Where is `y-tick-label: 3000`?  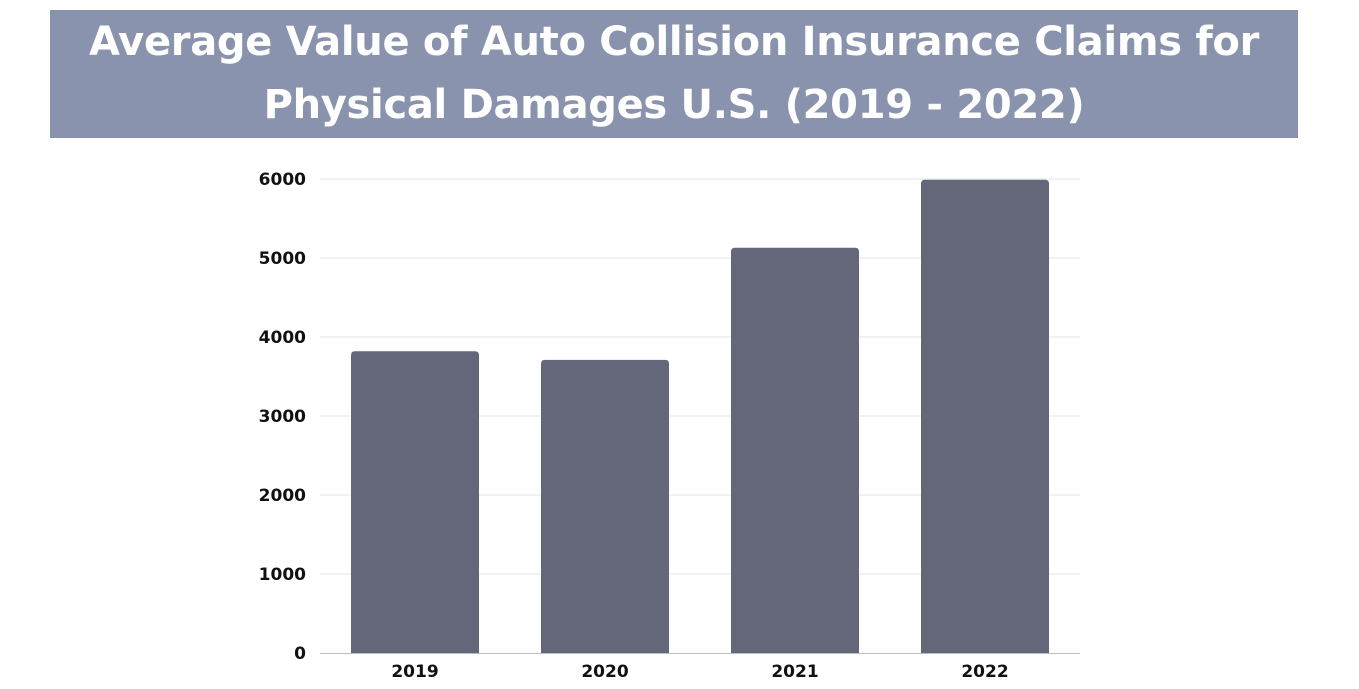
y-tick-label: 3000 is located at coordinates (282, 417).